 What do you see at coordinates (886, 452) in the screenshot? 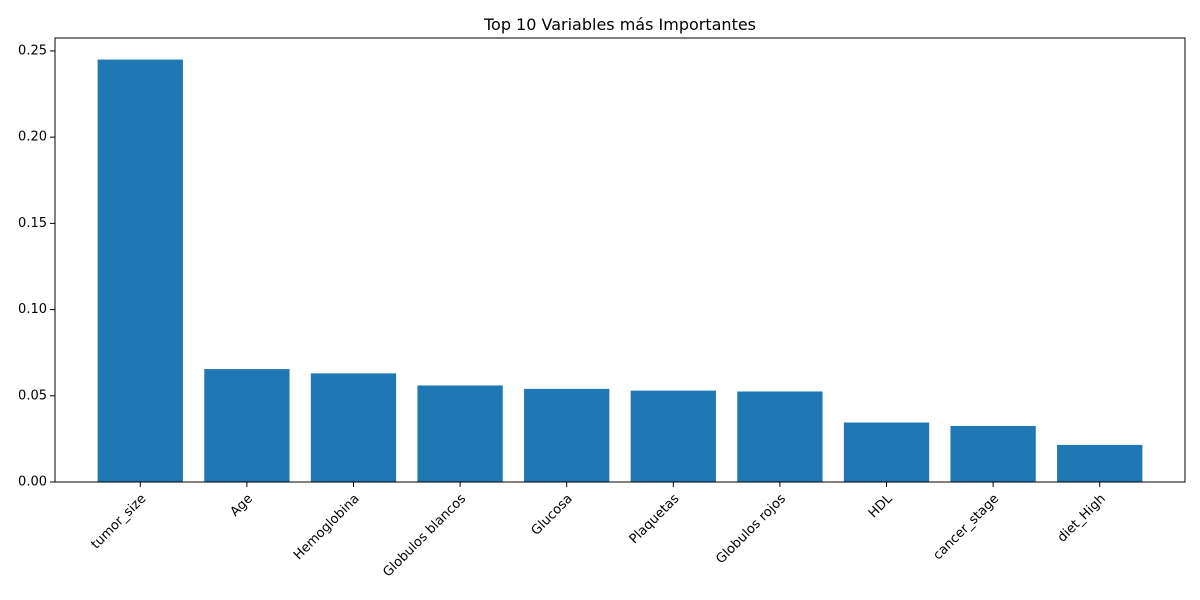
I see `bar-hdl` at bounding box center [886, 452].